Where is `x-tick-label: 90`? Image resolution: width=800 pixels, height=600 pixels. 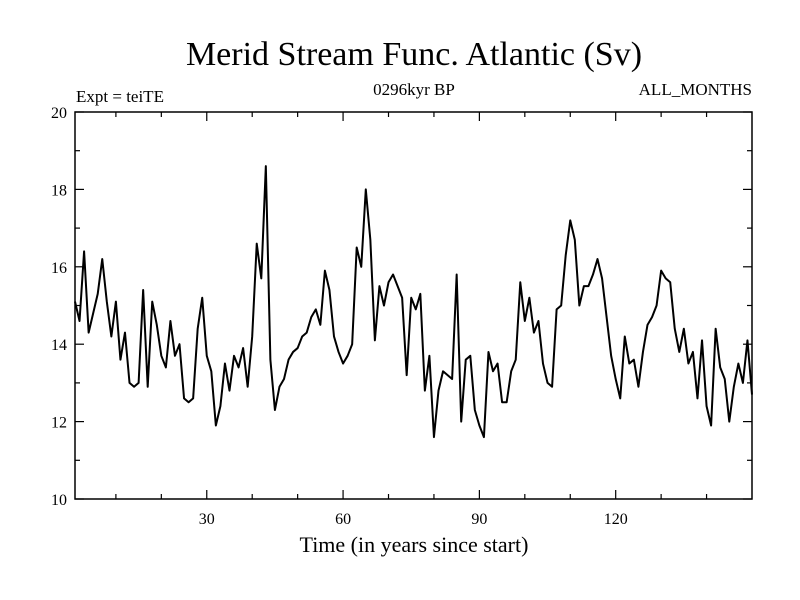 x-tick-label: 90 is located at coordinates (479, 519).